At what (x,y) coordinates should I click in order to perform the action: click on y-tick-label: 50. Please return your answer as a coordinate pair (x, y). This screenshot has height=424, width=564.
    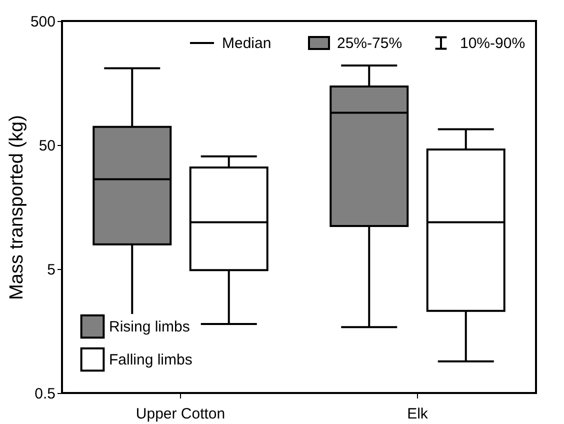
    Looking at the image, I should click on (47, 146).